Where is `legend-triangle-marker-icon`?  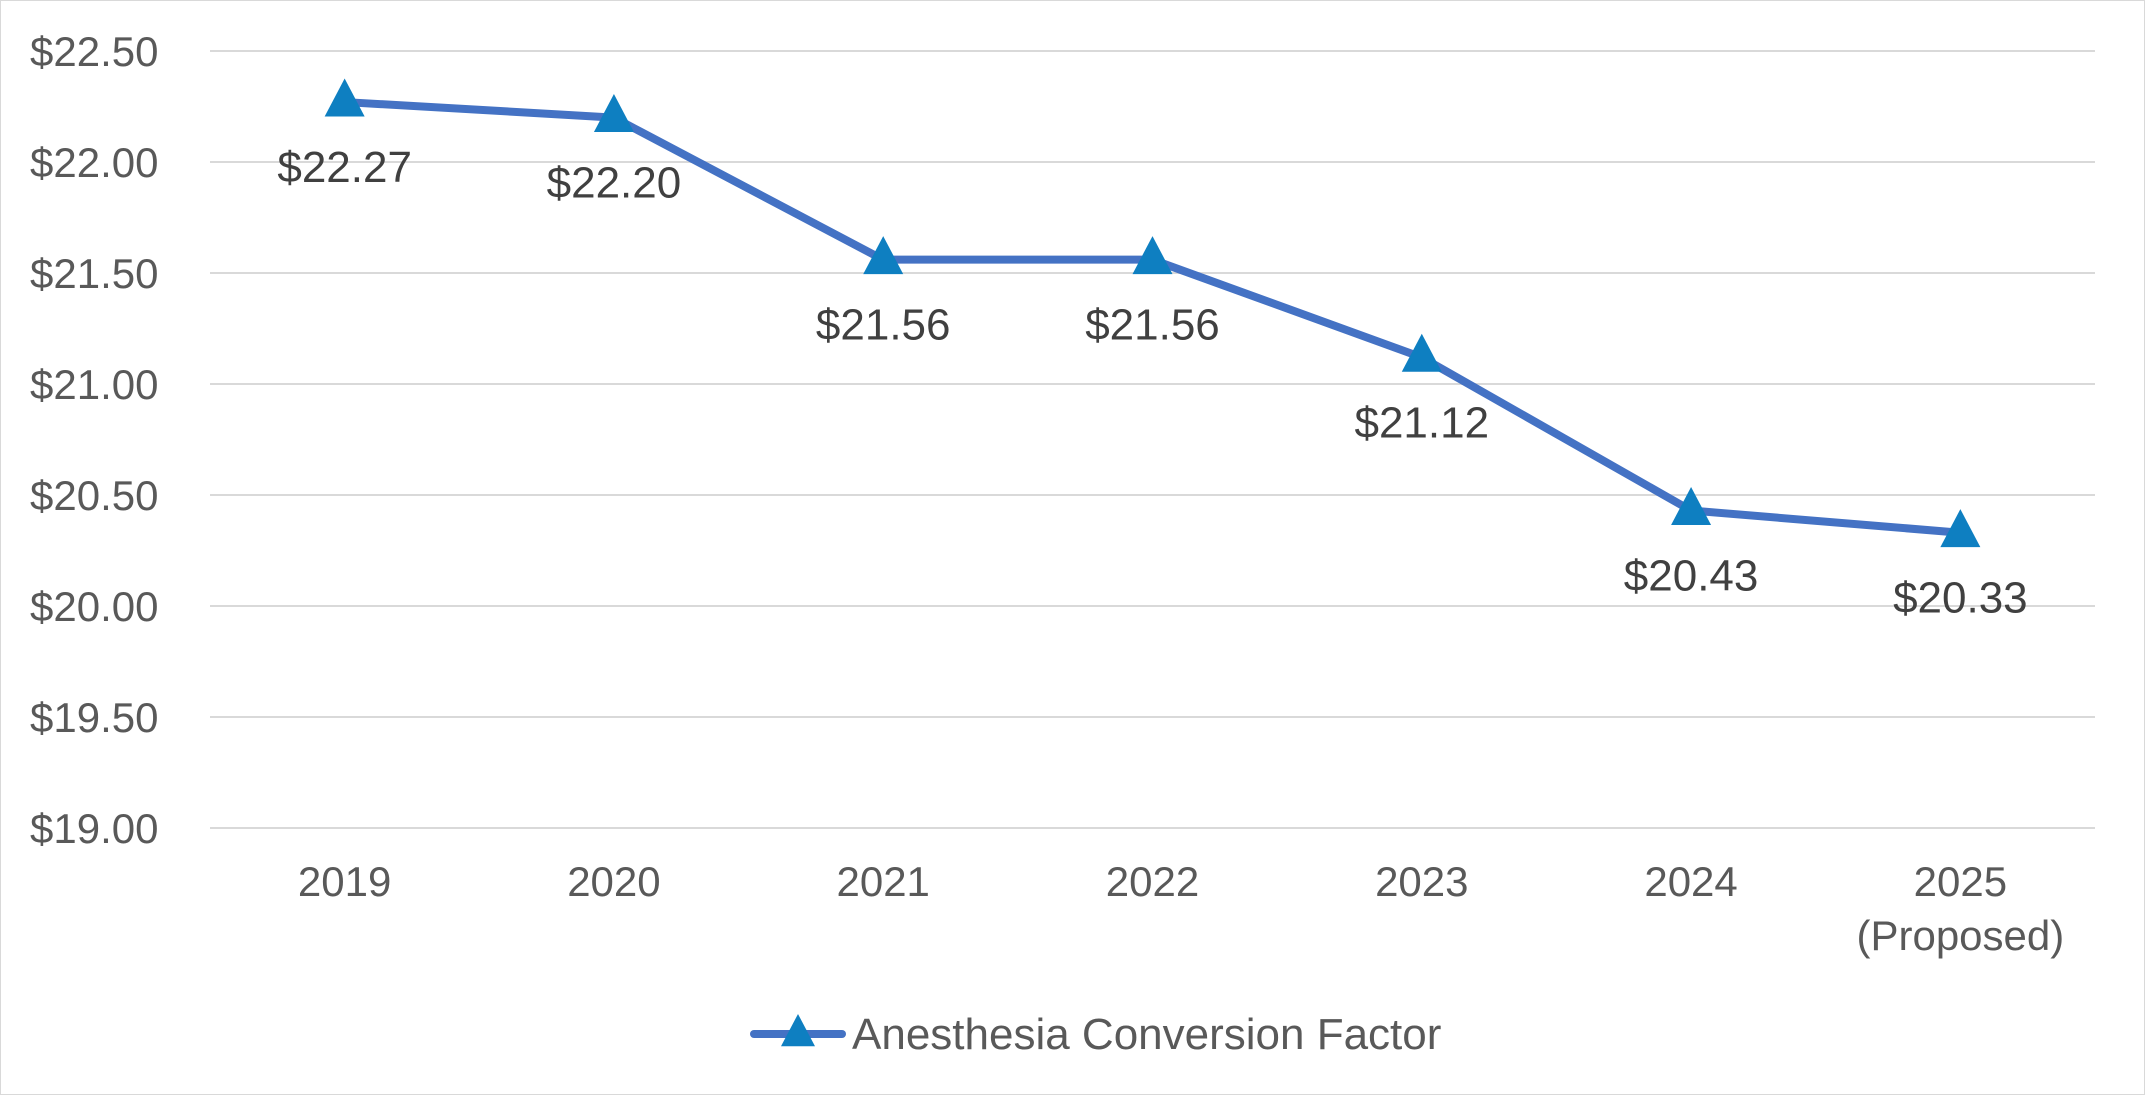
legend-triangle-marker-icon is located at coordinates (798, 1030).